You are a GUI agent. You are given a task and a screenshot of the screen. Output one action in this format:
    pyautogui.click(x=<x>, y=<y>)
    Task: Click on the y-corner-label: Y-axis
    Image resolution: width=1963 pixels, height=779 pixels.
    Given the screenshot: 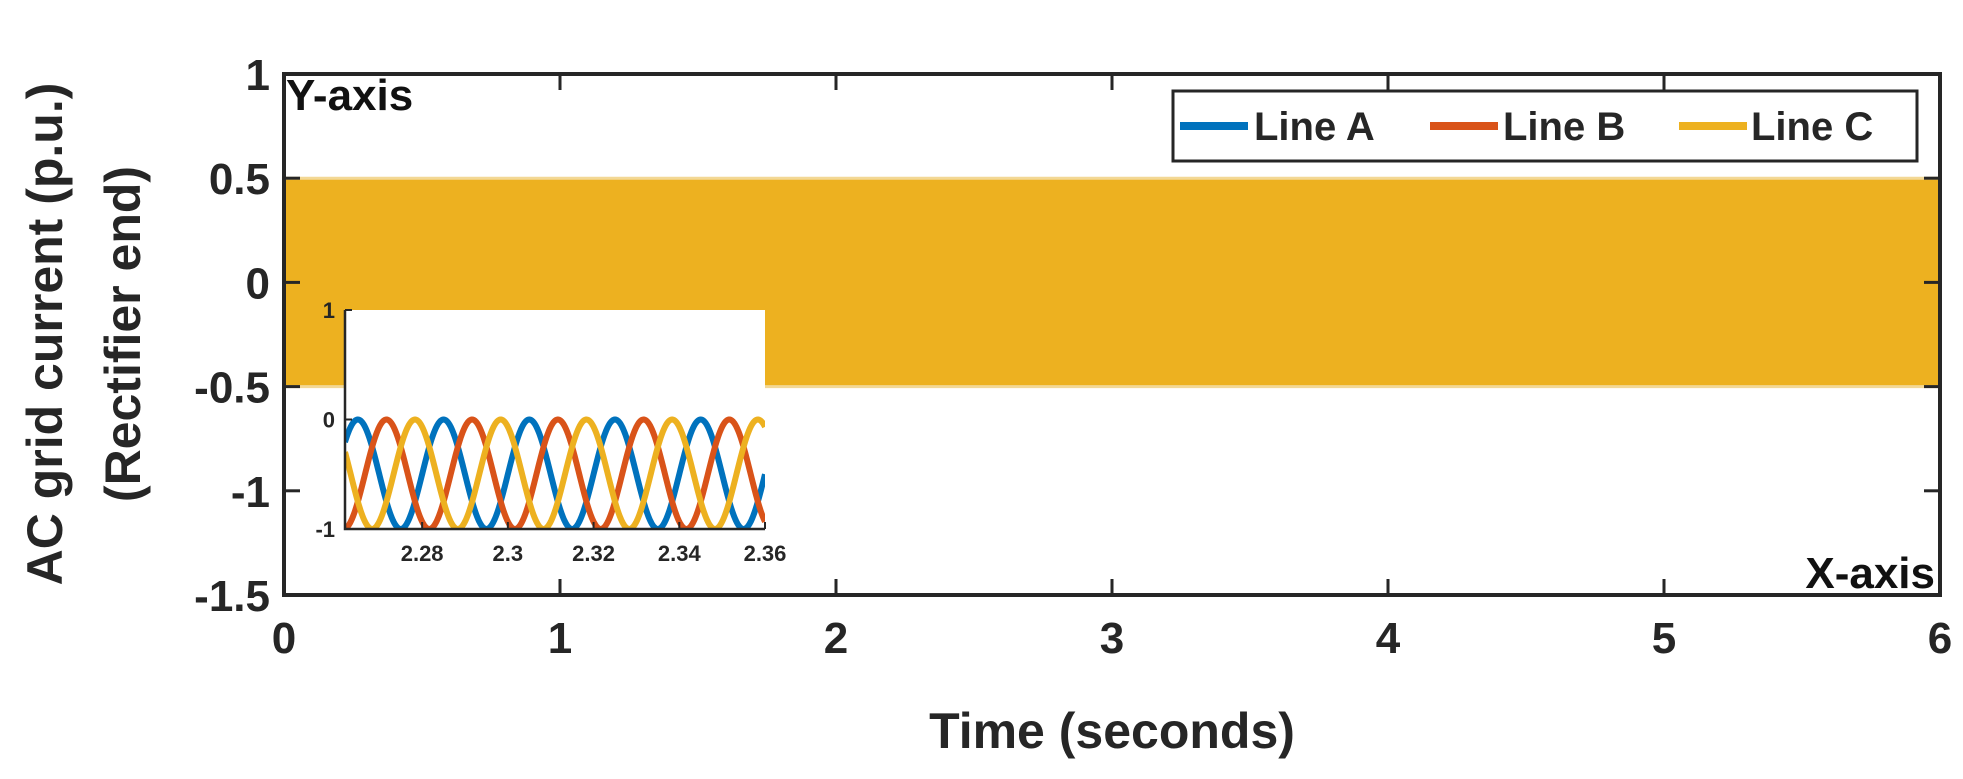 What is the action you would take?
    pyautogui.click(x=349, y=95)
    